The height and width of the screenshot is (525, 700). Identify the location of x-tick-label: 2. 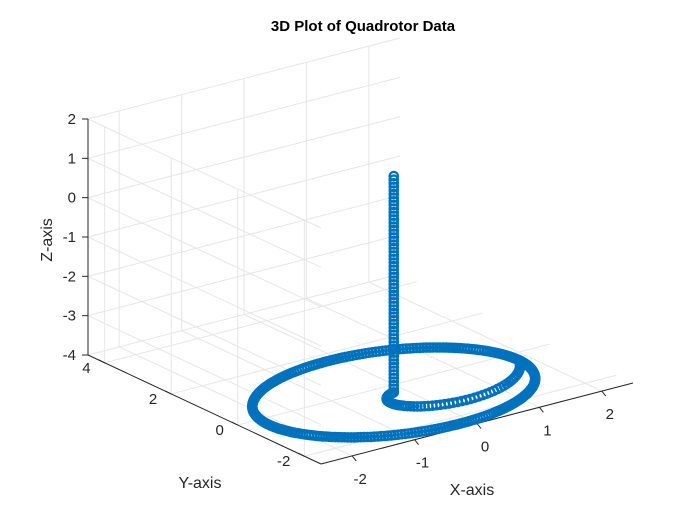
(610, 414).